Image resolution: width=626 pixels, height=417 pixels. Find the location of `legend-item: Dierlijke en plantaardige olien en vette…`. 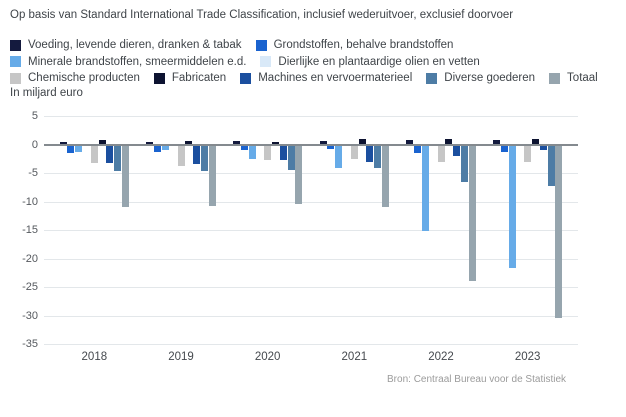

legend-item: Dierlijke en plantaardige olien en vette… is located at coordinates (370, 61).